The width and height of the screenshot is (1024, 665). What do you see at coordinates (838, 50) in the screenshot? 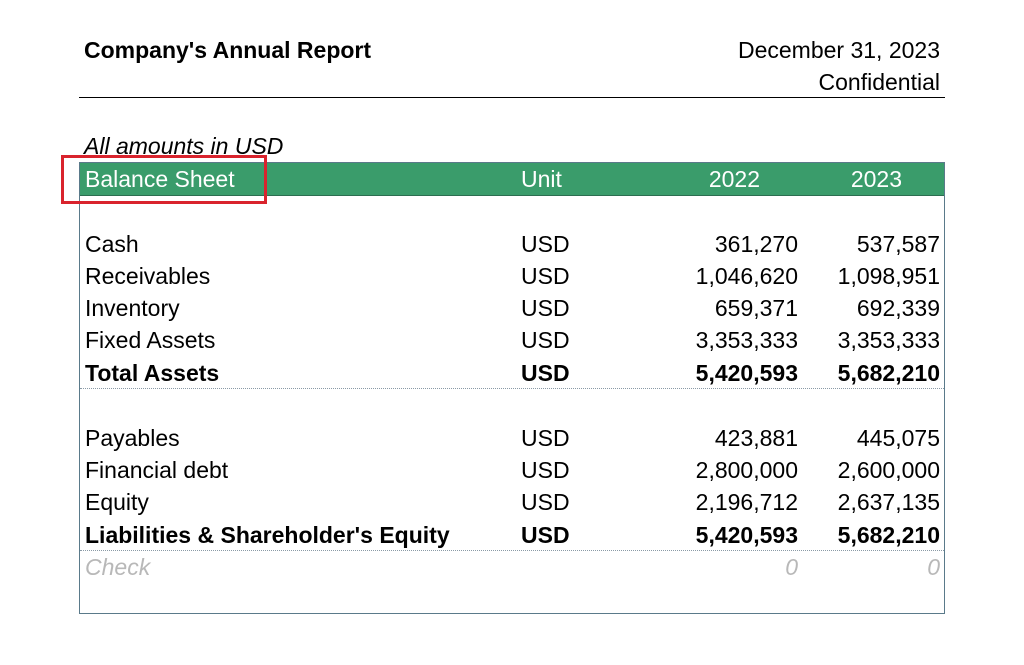
I see `report-date: December 31, 2023` at bounding box center [838, 50].